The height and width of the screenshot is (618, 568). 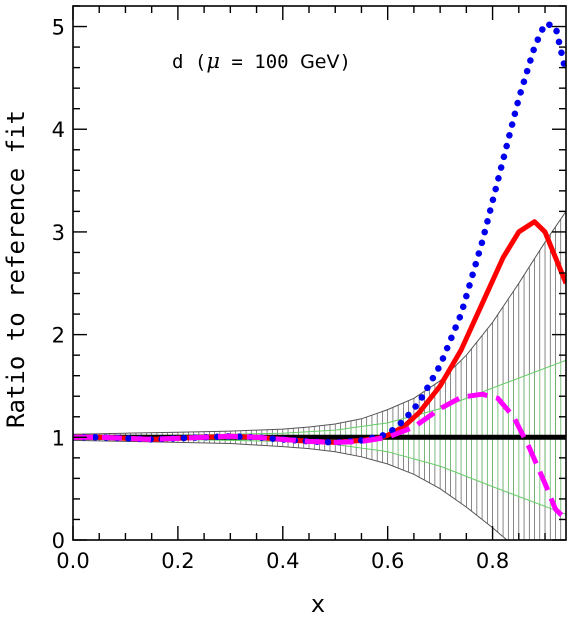 I want to click on annotation: d (μ = 100 GeV), so click(x=261, y=61).